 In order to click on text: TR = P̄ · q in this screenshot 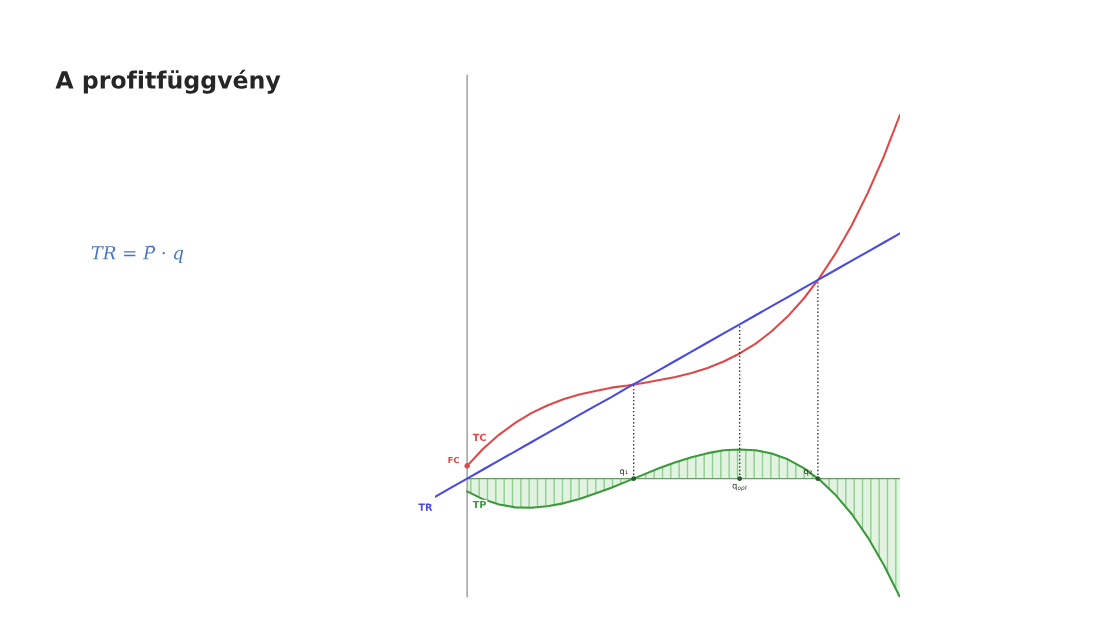, I will do `click(137, 254)`.